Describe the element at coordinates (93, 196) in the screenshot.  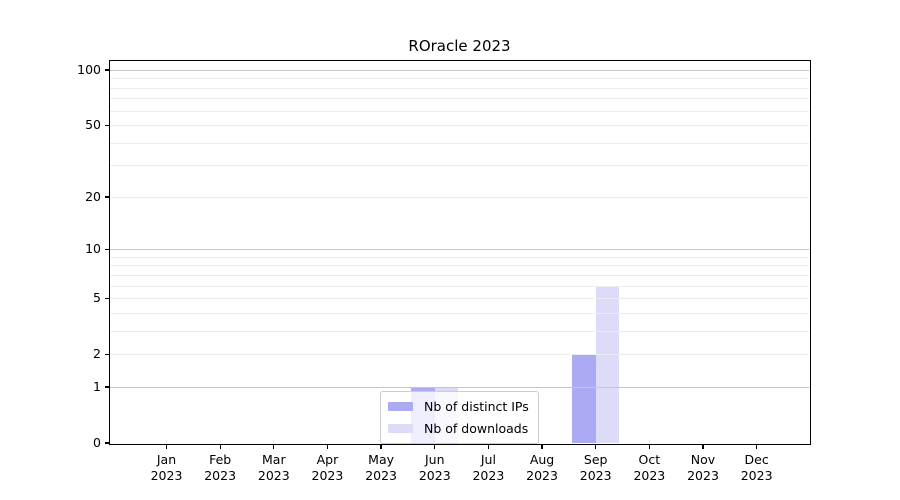
I see `y-tick-label-20: 20` at that location.